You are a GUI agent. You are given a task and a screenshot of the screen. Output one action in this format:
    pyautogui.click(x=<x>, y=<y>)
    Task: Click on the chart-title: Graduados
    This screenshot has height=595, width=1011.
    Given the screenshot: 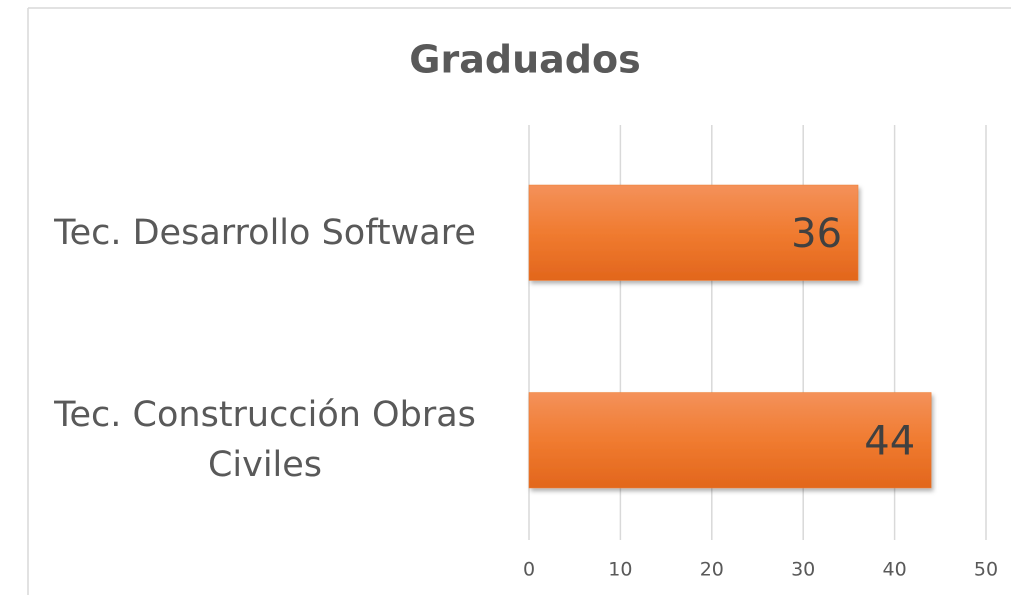 What is the action you would take?
    pyautogui.click(x=524, y=60)
    